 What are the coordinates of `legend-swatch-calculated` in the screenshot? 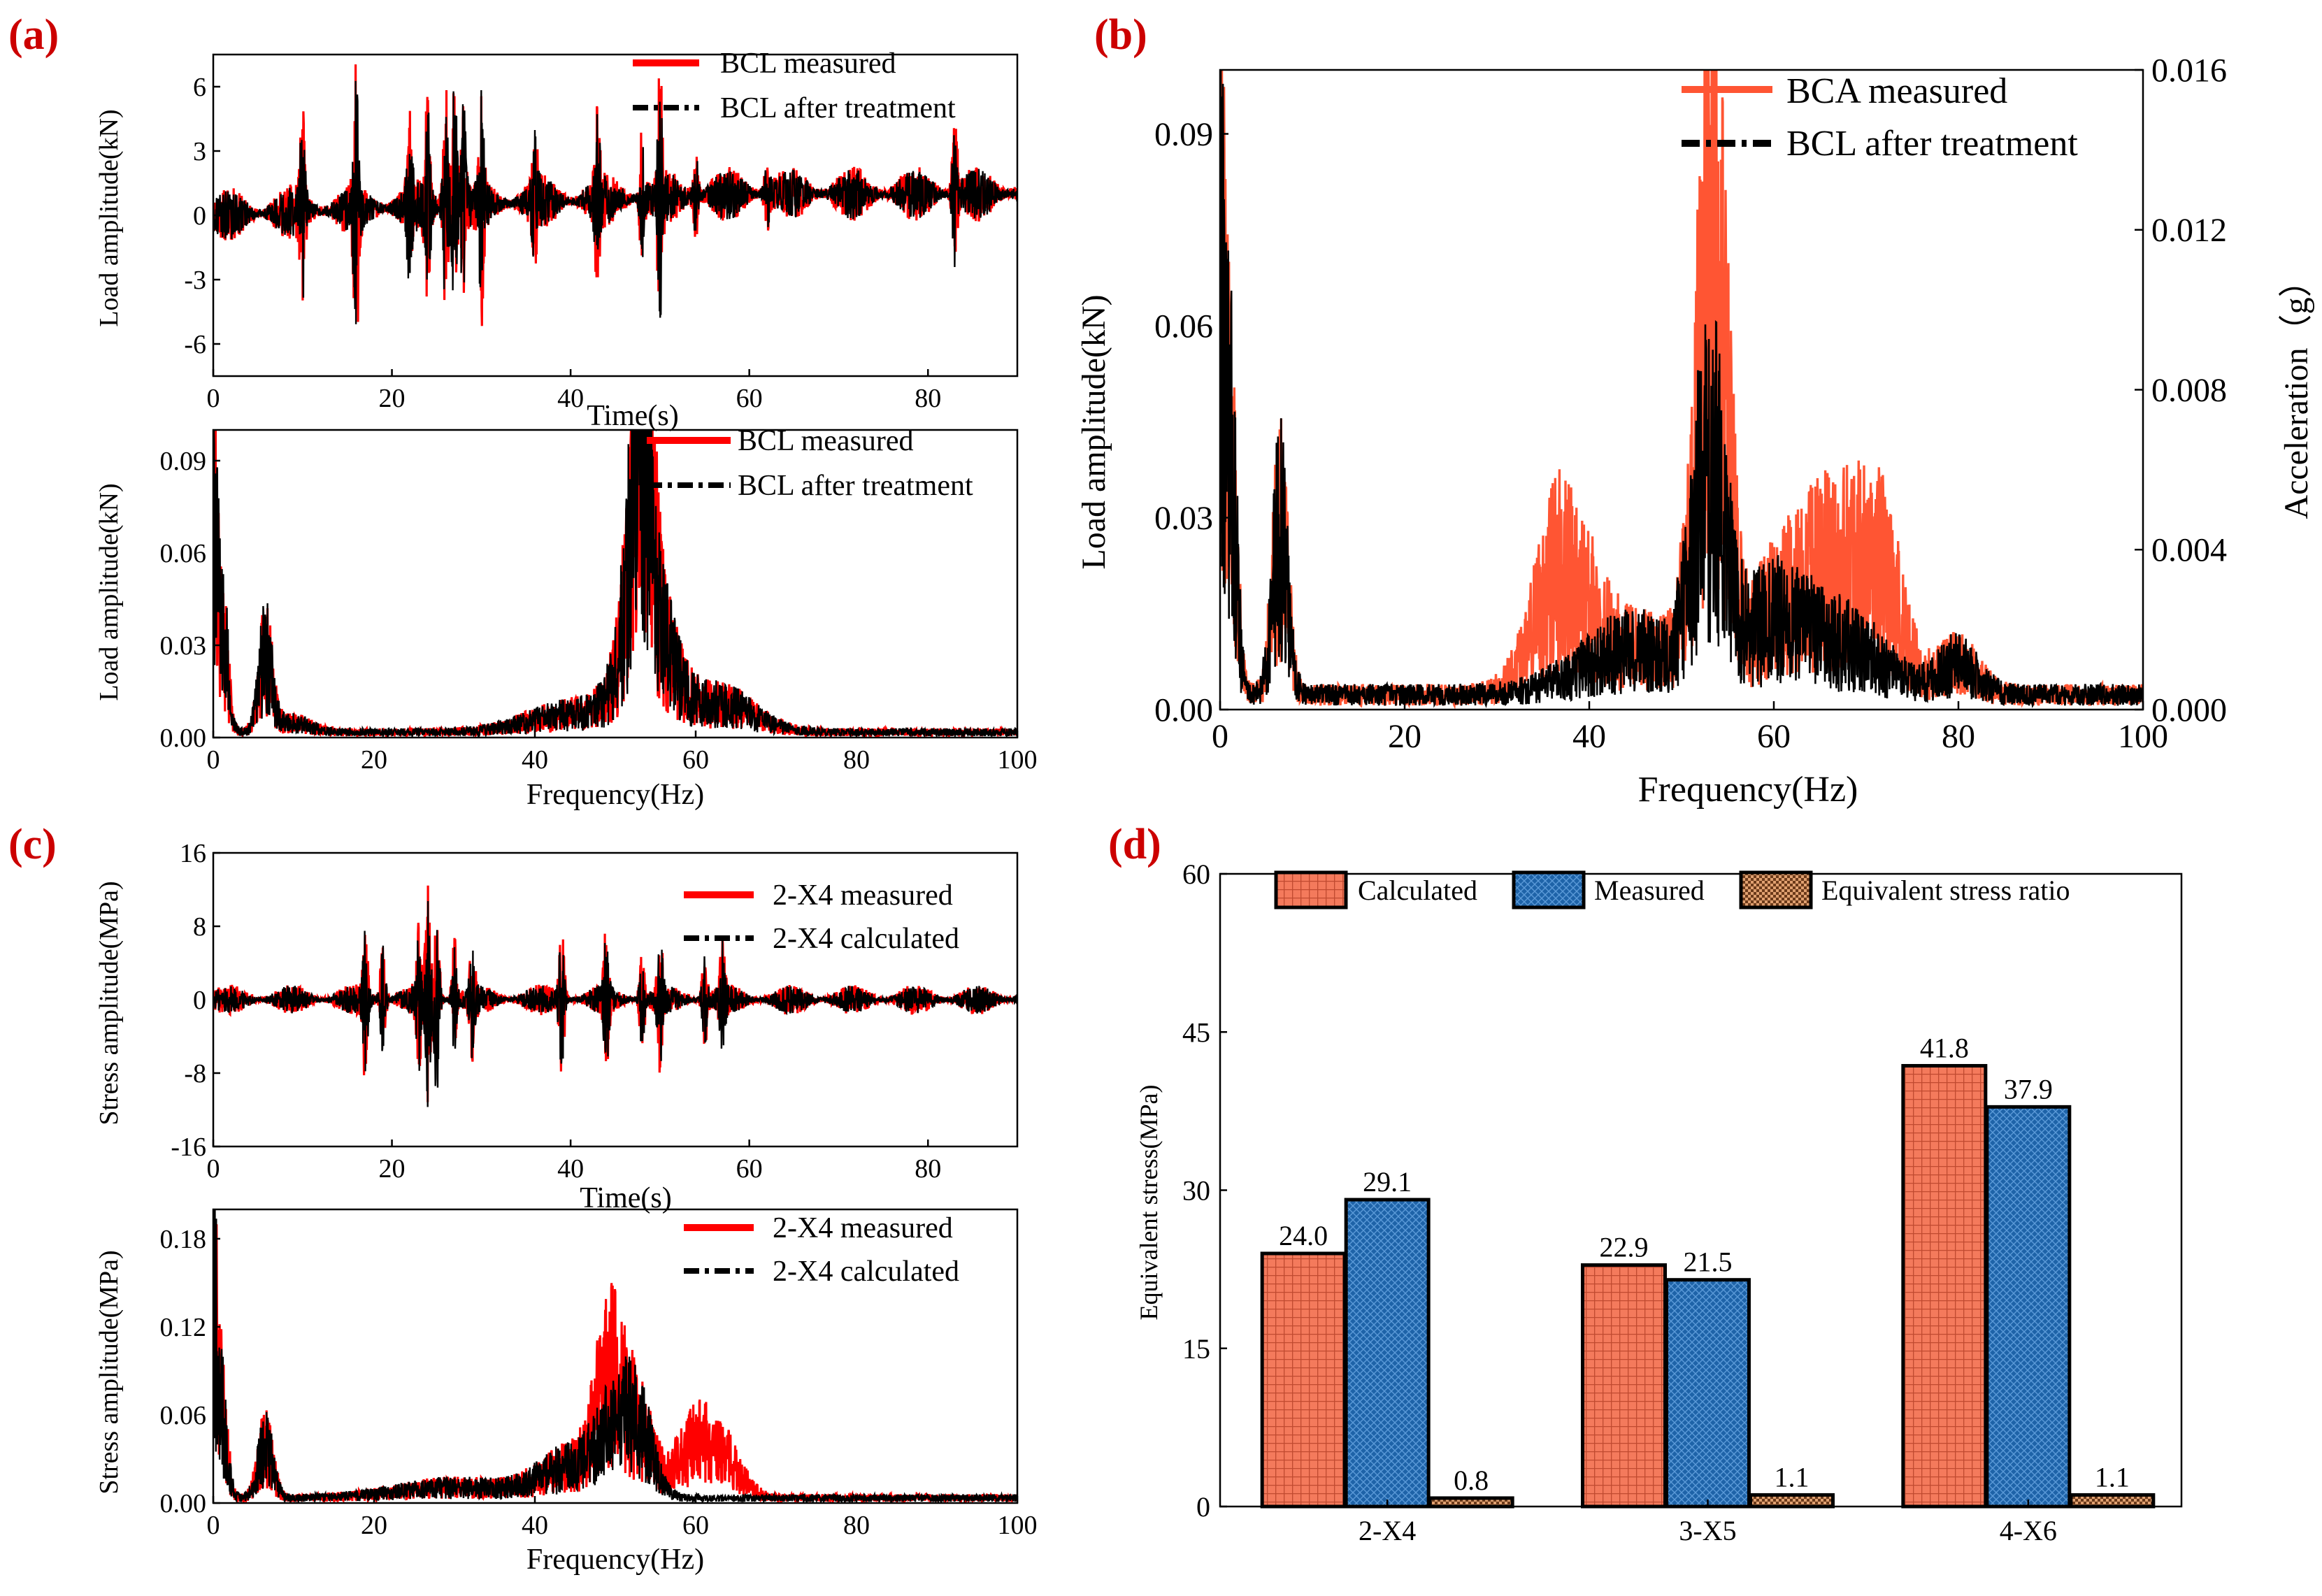 It's located at (1311, 890).